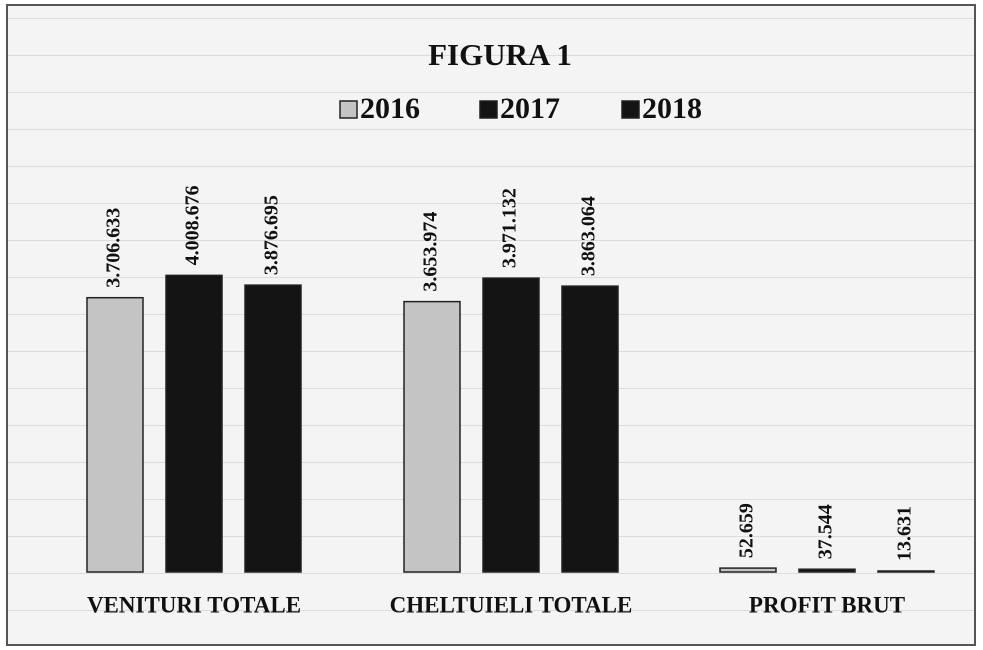  I want to click on data-label: 3.653.974, so click(431, 252).